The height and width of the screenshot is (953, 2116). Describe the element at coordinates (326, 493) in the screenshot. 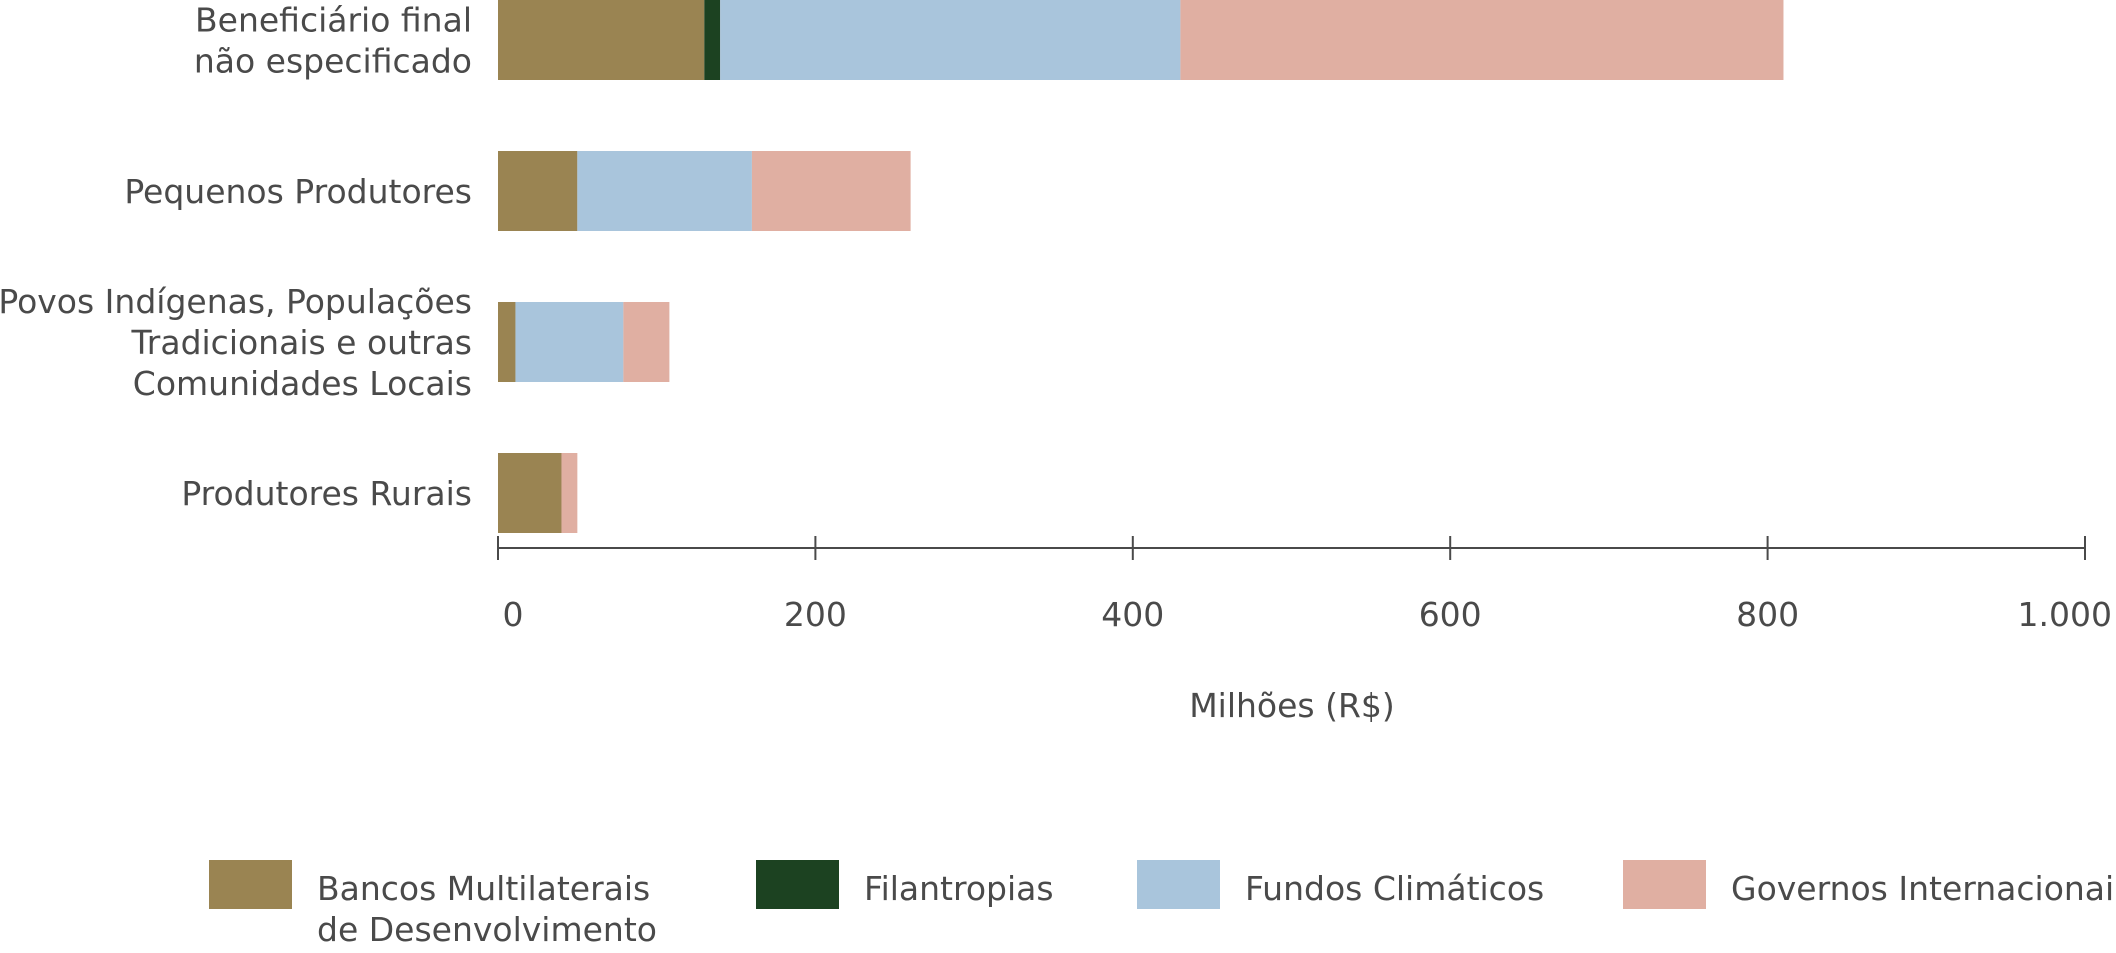

I see `category-label-3: Produtores Rurais` at that location.